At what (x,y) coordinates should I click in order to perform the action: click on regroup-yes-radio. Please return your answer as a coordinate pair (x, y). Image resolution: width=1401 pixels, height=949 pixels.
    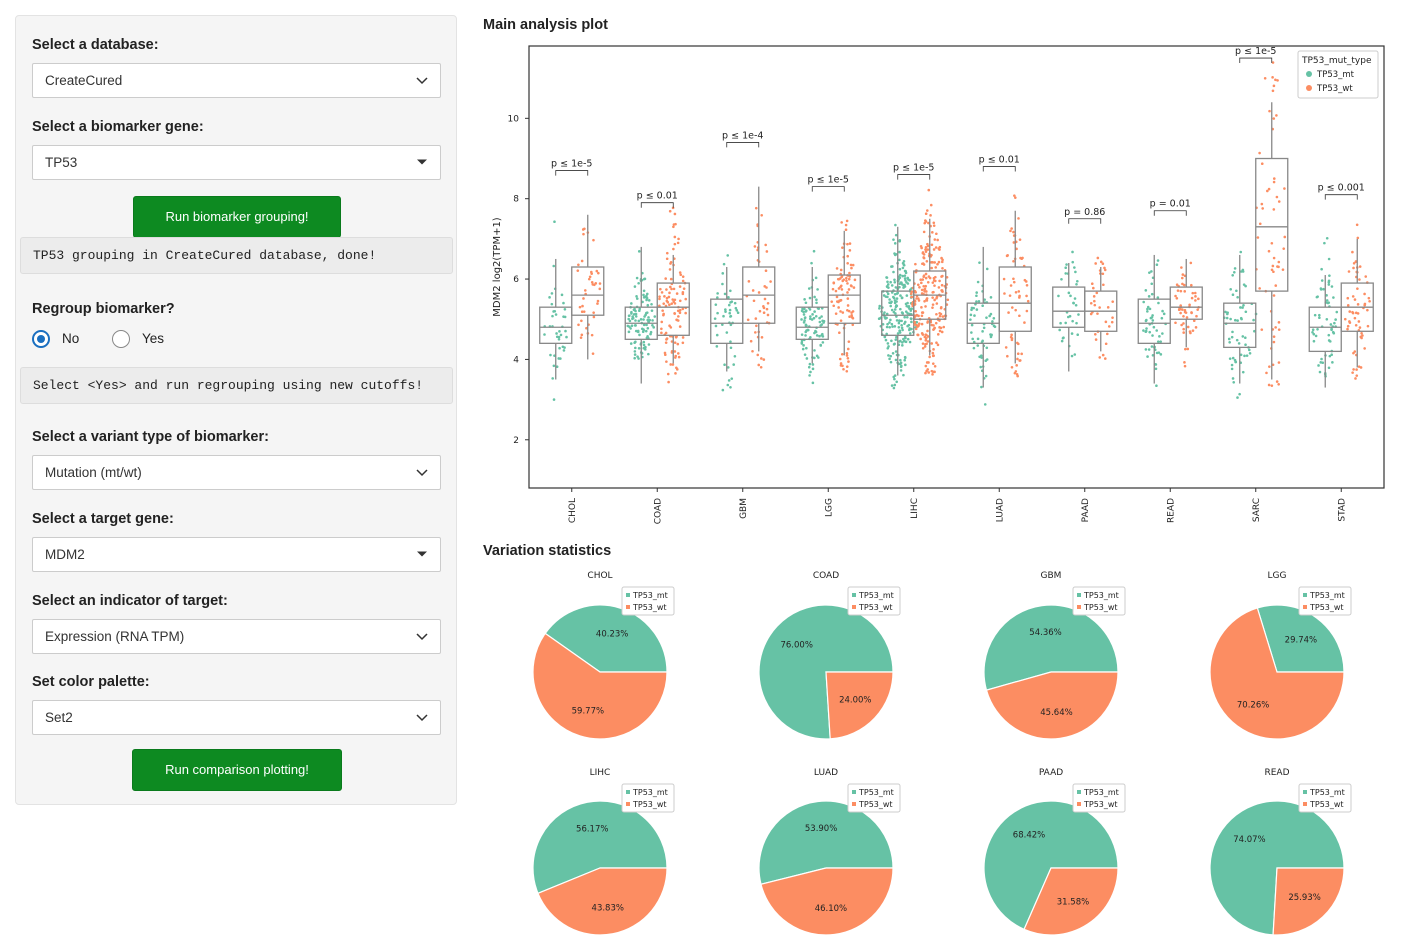
    Looking at the image, I should click on (121, 339).